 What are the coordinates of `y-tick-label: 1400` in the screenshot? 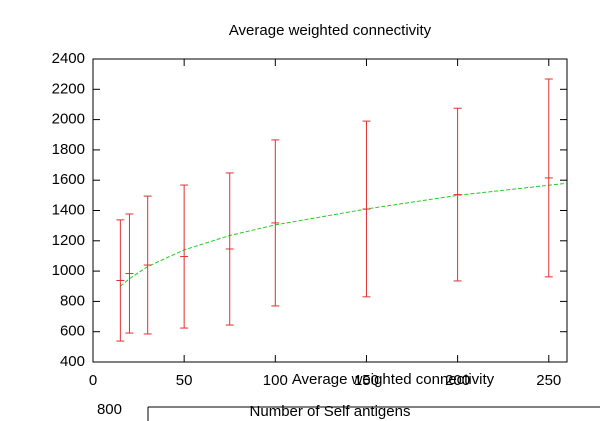 It's located at (68, 209).